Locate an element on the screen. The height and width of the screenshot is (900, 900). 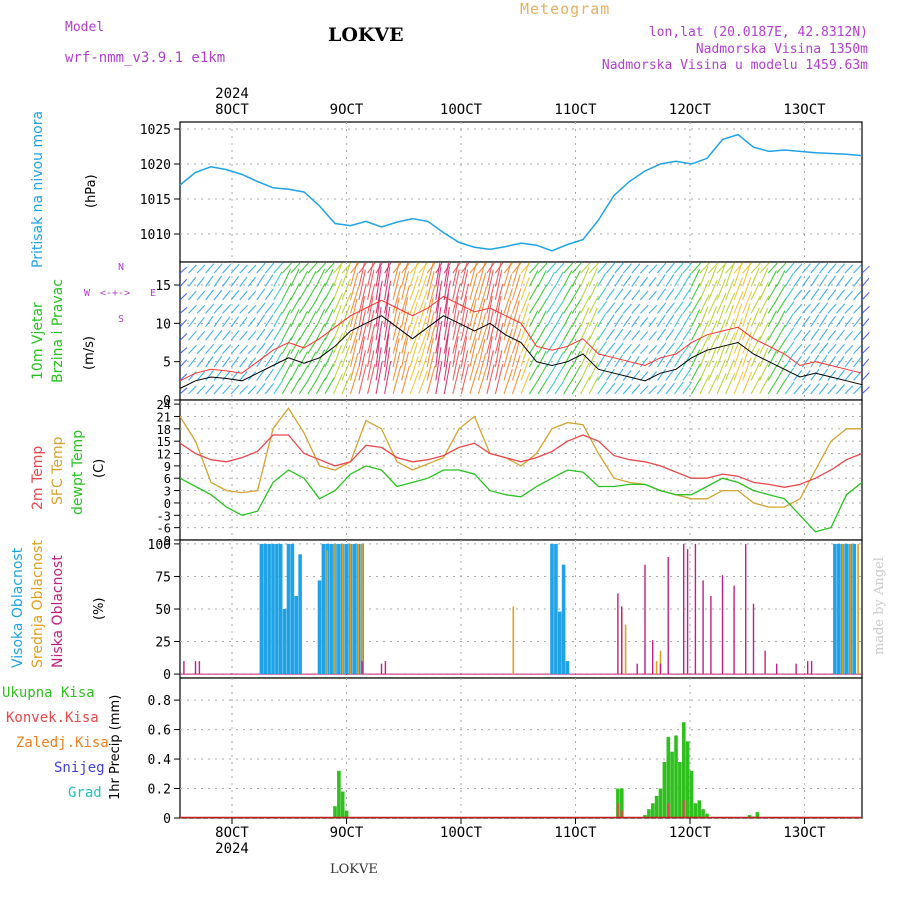
temp-ytick-label: 0 is located at coordinates (167, 504).